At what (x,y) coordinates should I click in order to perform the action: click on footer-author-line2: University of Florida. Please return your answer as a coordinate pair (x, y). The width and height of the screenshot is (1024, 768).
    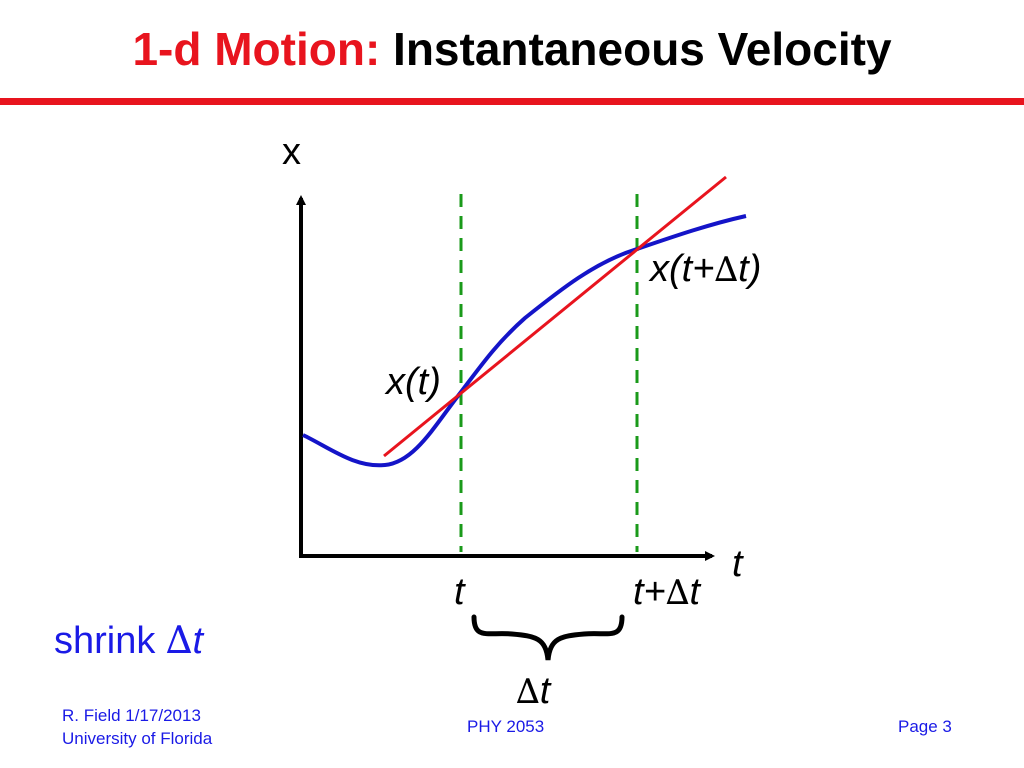
    Looking at the image, I should click on (137, 738).